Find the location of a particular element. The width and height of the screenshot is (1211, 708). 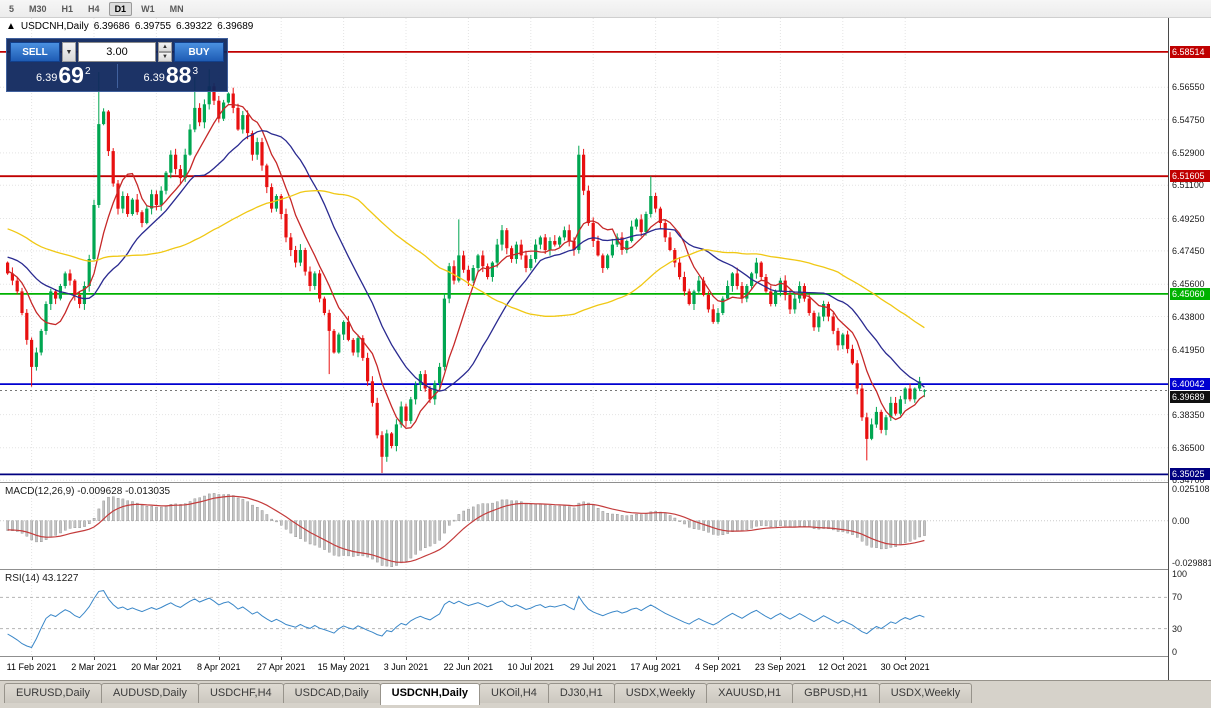

bar-close-value: 6.39689 is located at coordinates (235, 26).